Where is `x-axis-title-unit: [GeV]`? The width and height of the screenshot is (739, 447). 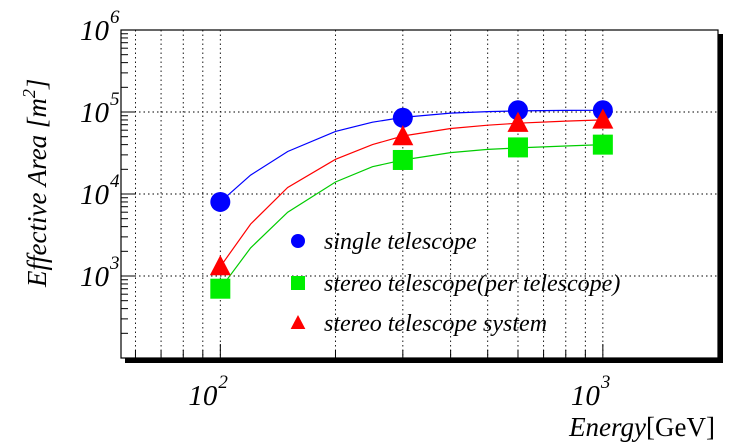
x-axis-title-unit: [GeV] is located at coordinates (680, 427).